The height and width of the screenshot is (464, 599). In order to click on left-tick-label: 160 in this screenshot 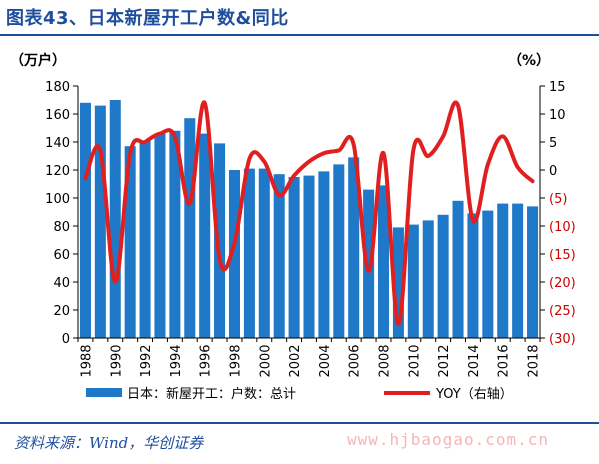, I will do `click(57, 115)`.